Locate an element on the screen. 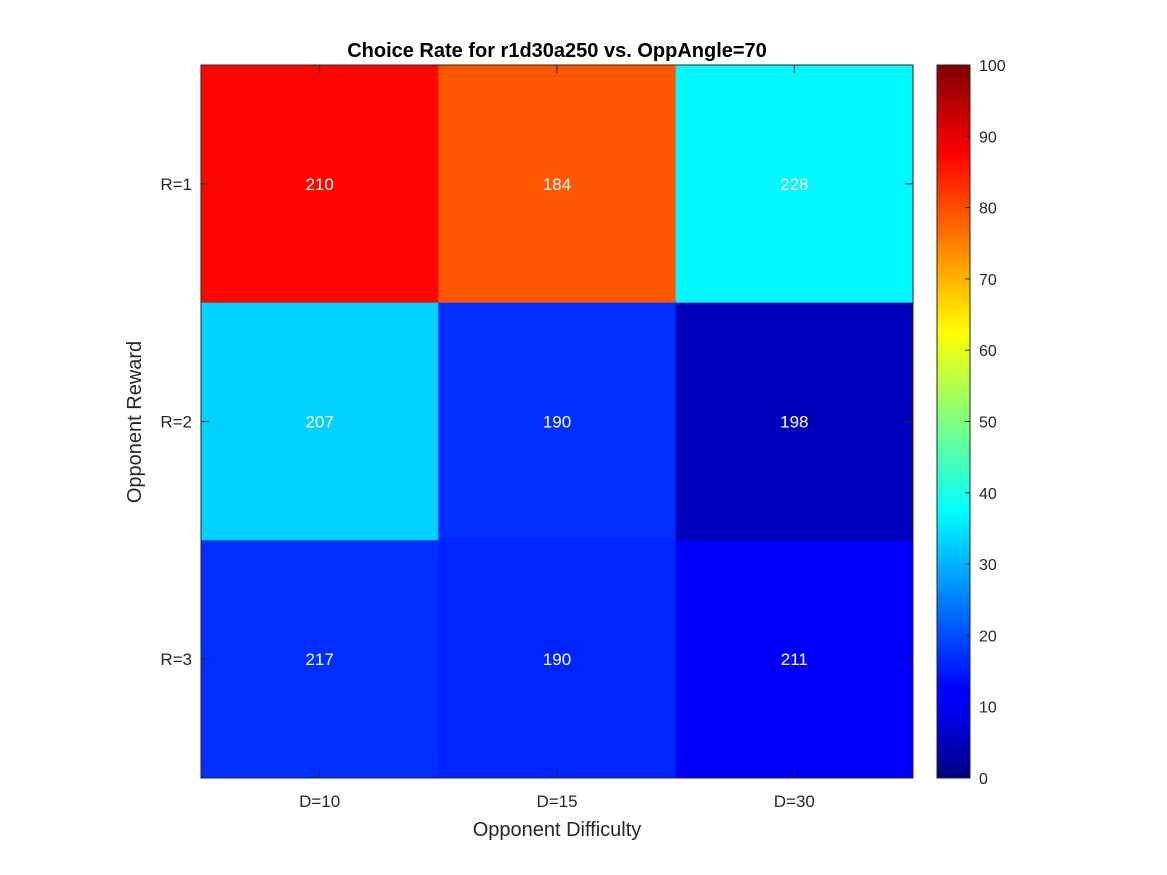  colorbar-tick-label: 40 is located at coordinates (988, 494).